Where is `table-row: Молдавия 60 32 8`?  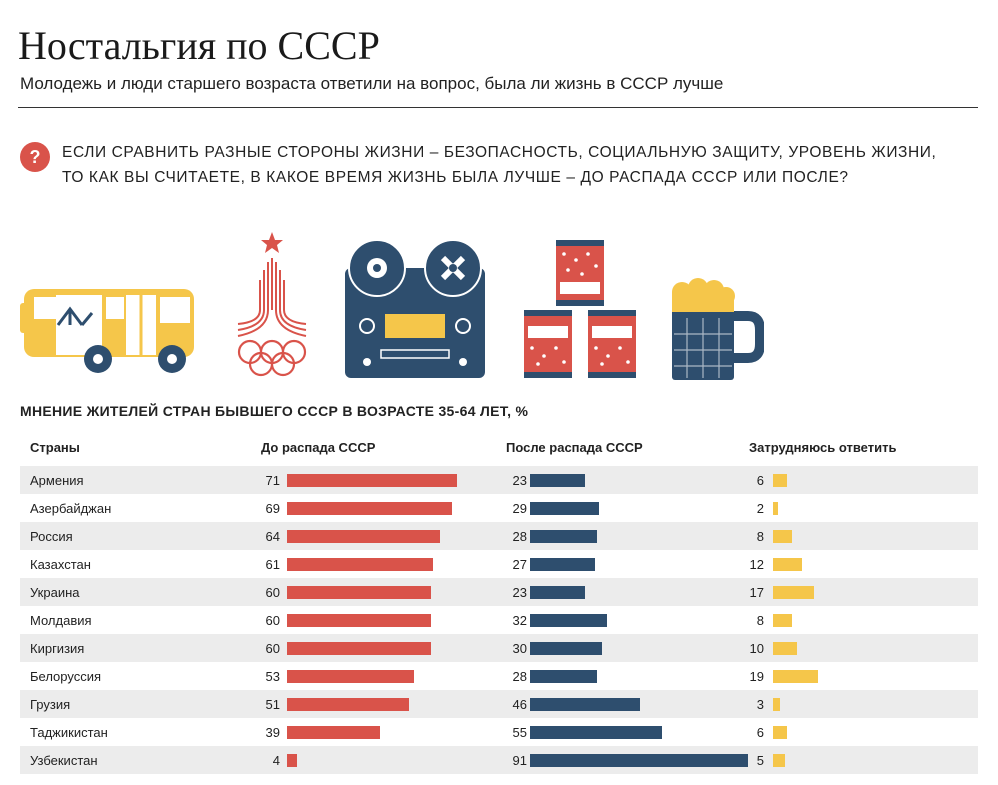
table-row: Молдавия 60 32 8 is located at coordinates (499, 620).